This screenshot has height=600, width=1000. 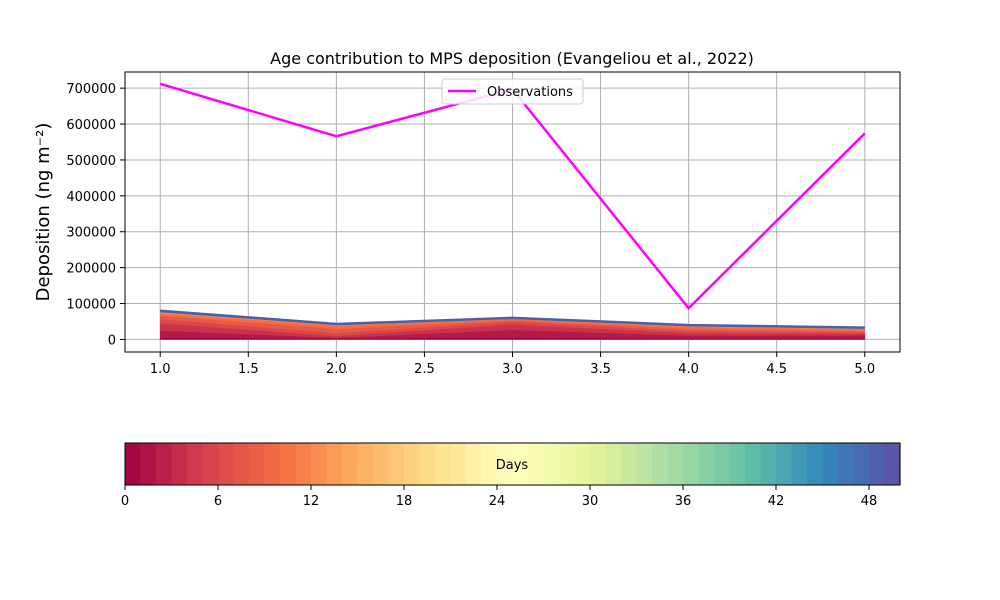 I want to click on y-tick-label: 300000, so click(x=91, y=233).